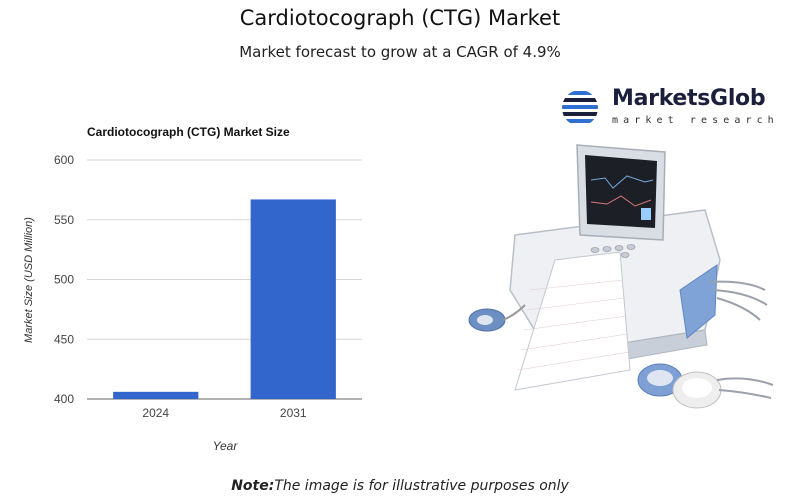 Image resolution: width=800 pixels, height=501 pixels. I want to click on bar-2031, so click(293, 299).